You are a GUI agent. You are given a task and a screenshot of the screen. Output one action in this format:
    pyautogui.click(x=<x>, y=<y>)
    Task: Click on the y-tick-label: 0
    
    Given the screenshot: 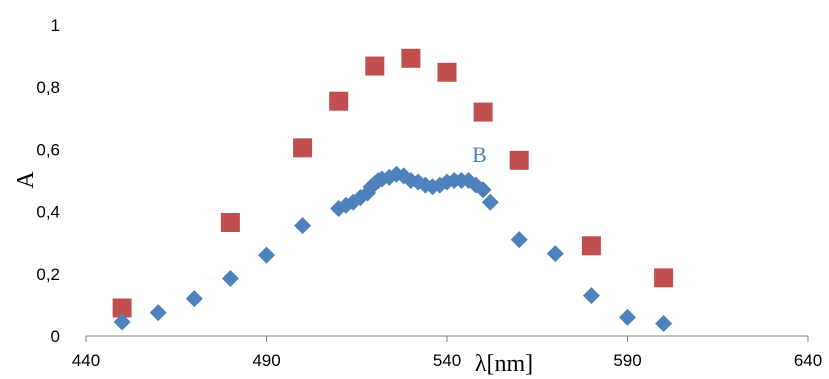 What is the action you would take?
    pyautogui.click(x=55, y=336)
    